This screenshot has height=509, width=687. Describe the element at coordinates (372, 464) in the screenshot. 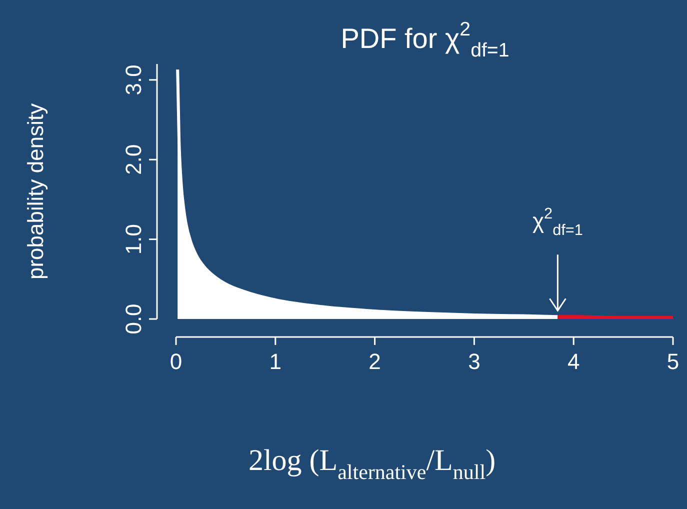

I see `x-axis-title: 2log (L$_{alternative}$/L$_{null}$)` at that location.